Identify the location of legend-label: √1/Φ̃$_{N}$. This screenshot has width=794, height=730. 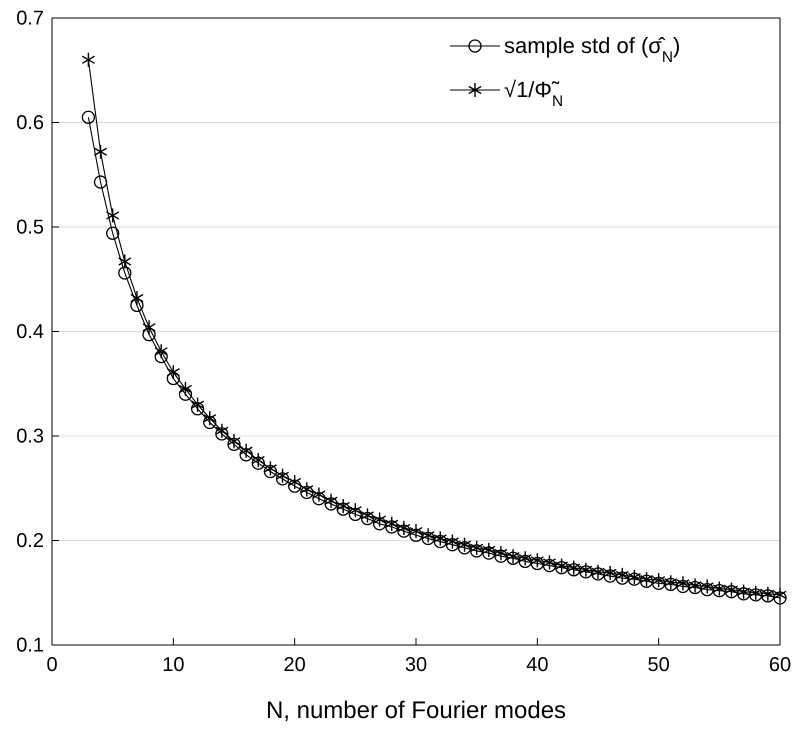
(534, 93).